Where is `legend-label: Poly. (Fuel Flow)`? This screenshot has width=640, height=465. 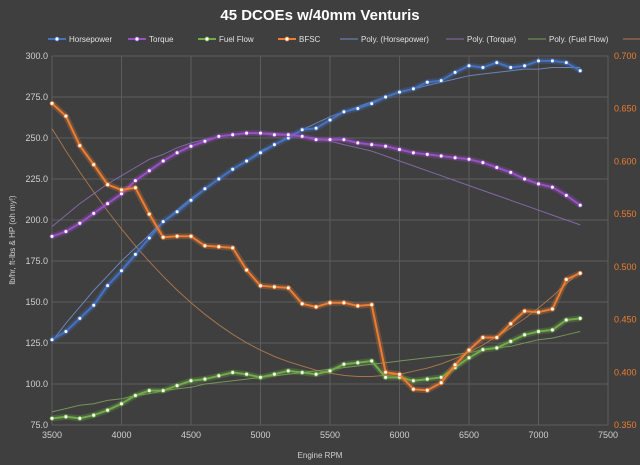
legend-label: Poly. (Fuel Flow) is located at coordinates (579, 39).